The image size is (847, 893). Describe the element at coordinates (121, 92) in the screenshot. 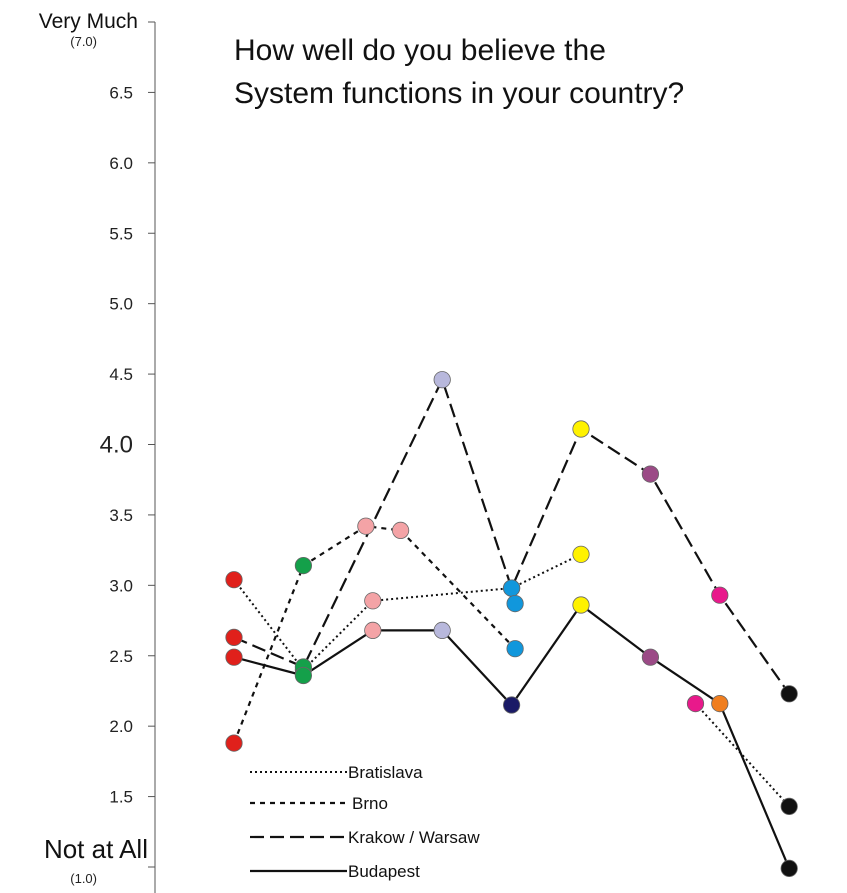

I see `y-tick-label: 6.5` at that location.